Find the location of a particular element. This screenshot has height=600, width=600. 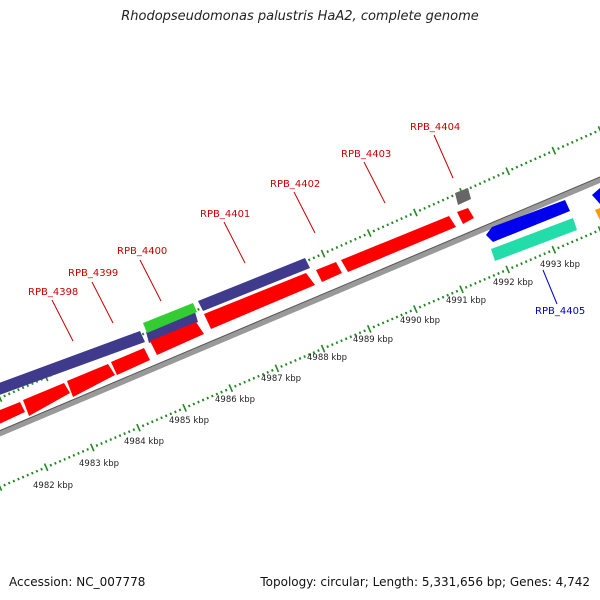

gene-label: RPB_4403 is located at coordinates (366, 154).